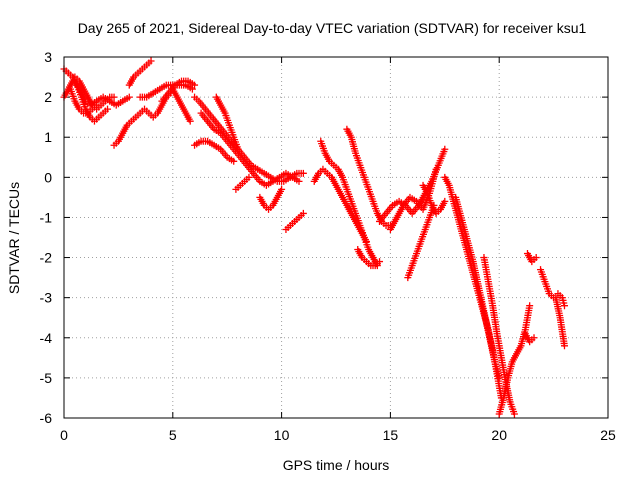  I want to click on y-tick-label: -1, so click(46, 217).